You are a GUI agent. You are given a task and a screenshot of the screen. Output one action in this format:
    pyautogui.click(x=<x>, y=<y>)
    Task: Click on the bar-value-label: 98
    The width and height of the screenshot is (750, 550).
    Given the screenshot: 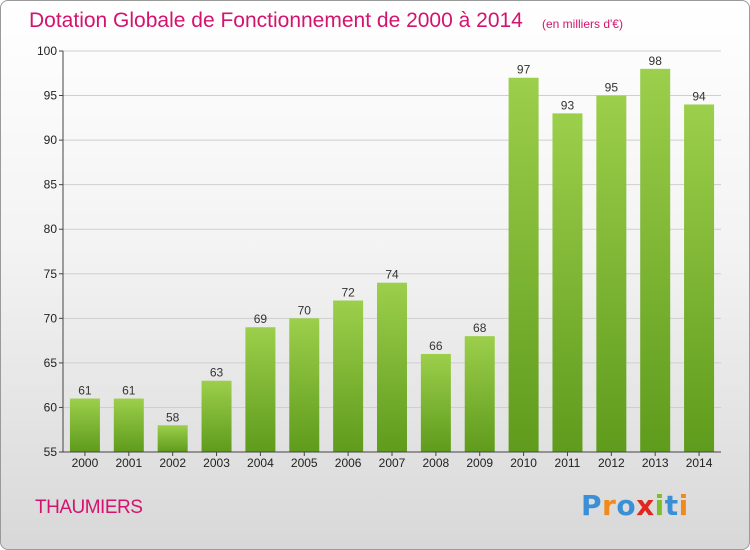 What is the action you would take?
    pyautogui.click(x=656, y=61)
    